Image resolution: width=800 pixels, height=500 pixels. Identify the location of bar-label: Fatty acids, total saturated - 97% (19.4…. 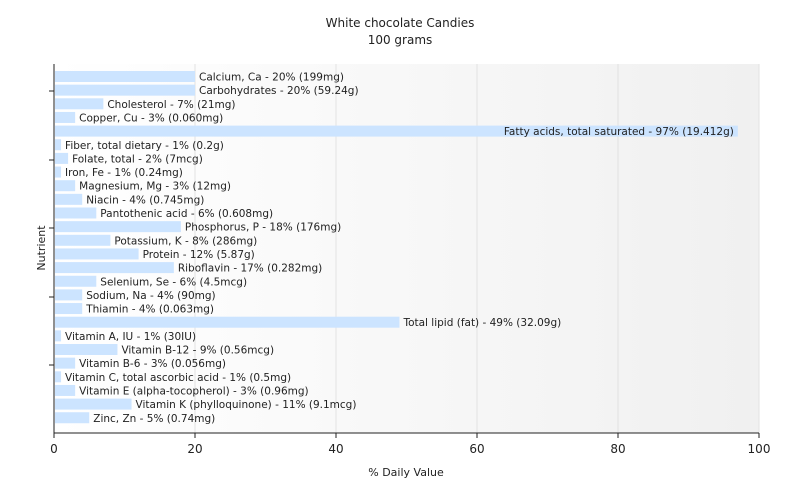
(619, 132).